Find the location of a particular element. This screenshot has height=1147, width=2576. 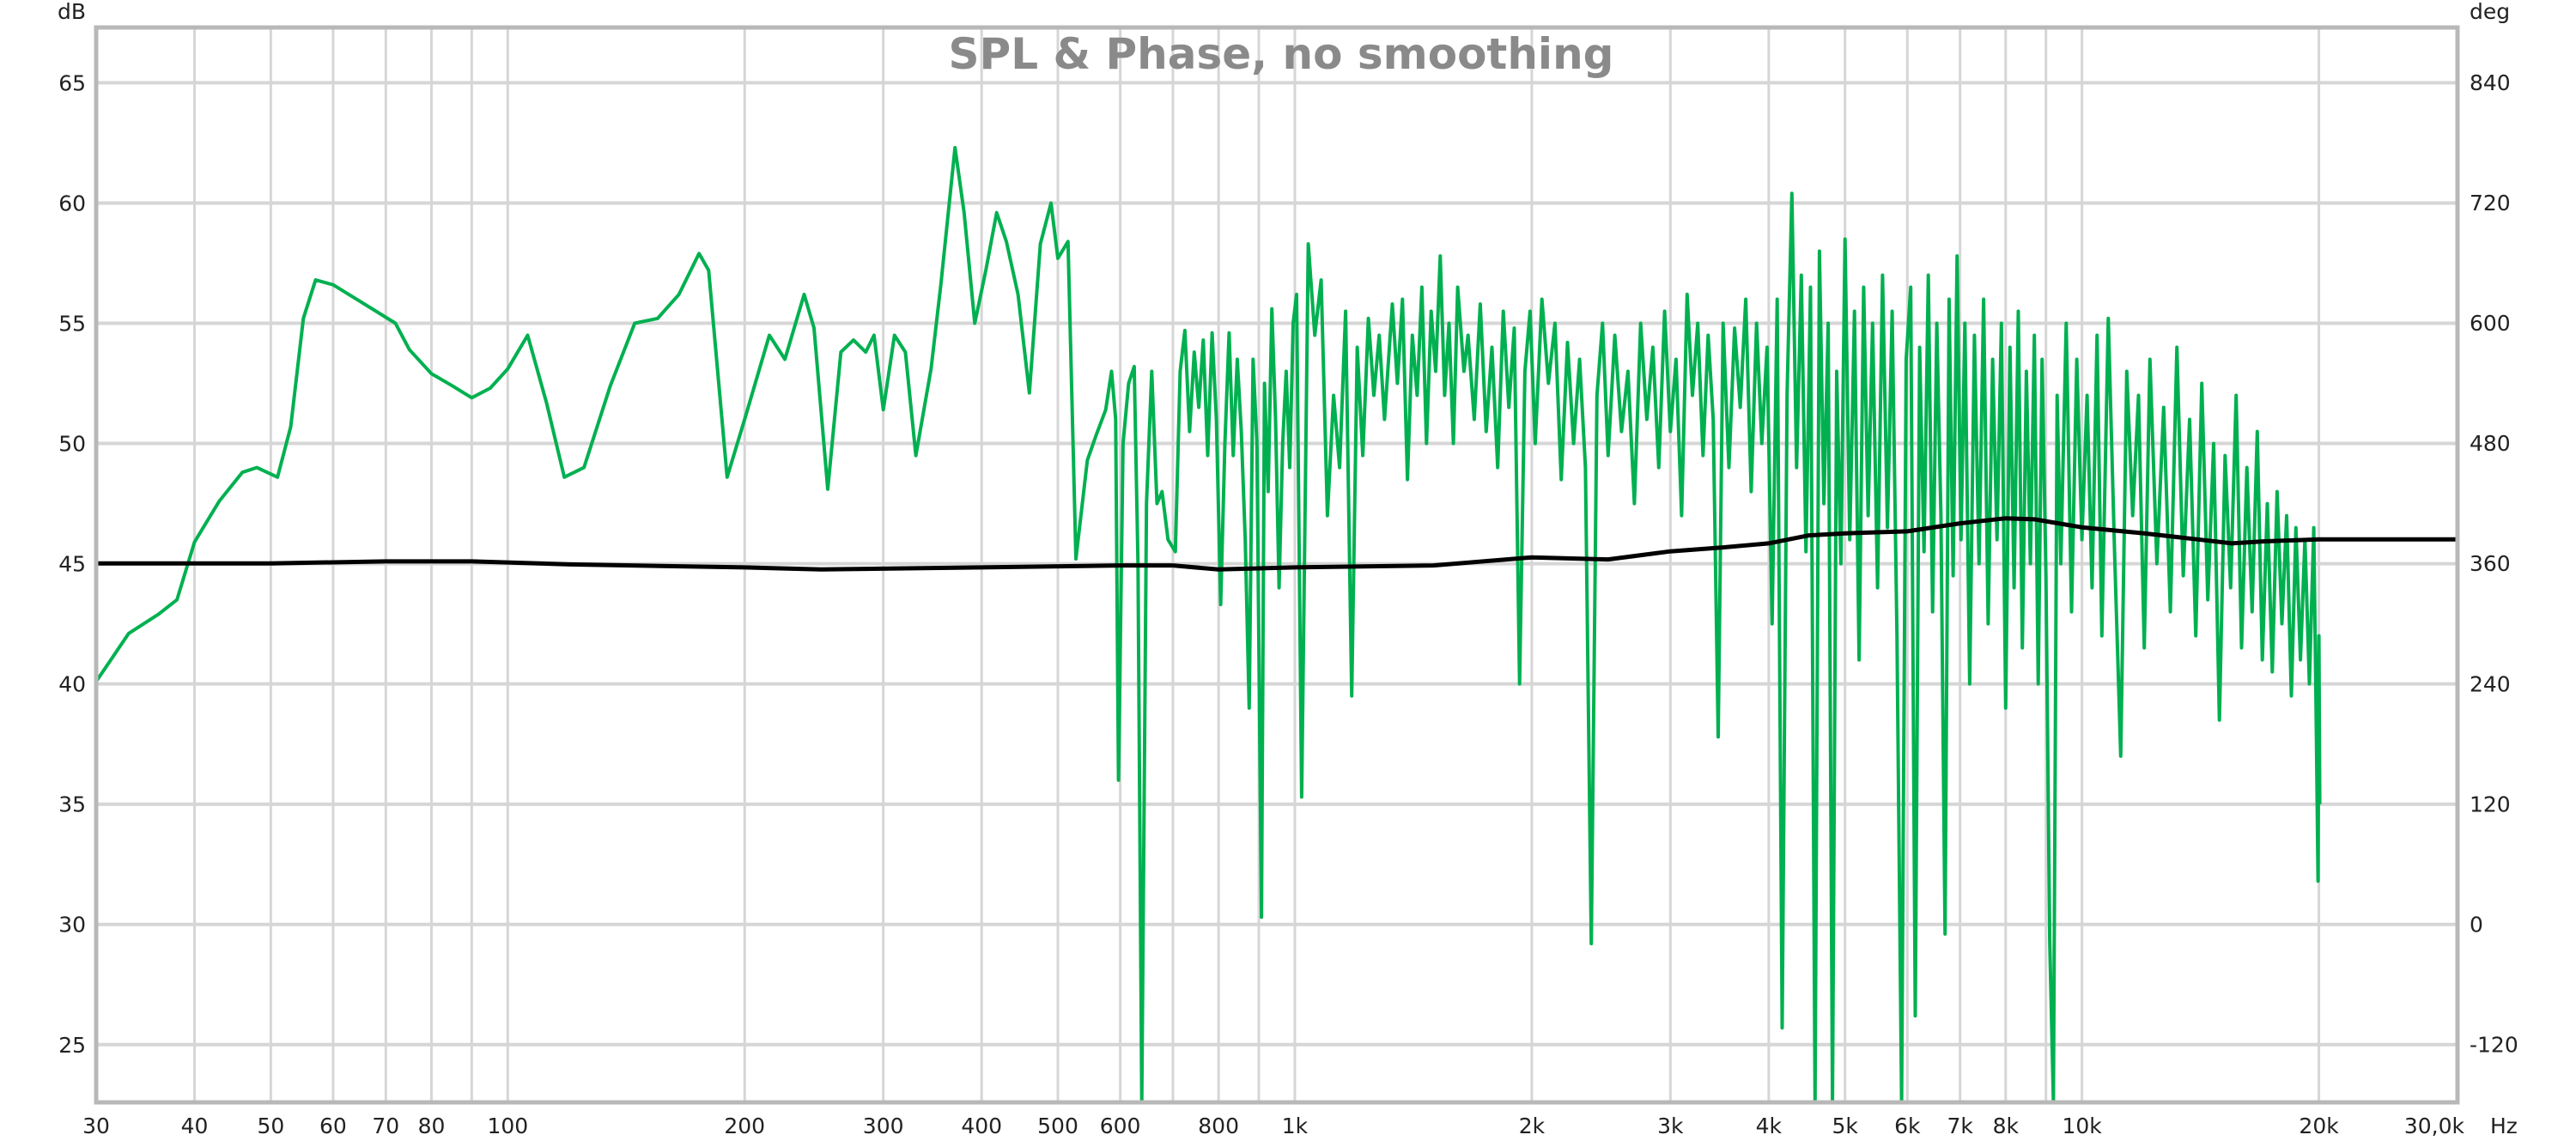

x-tick-label: 6k is located at coordinates (1908, 1126).